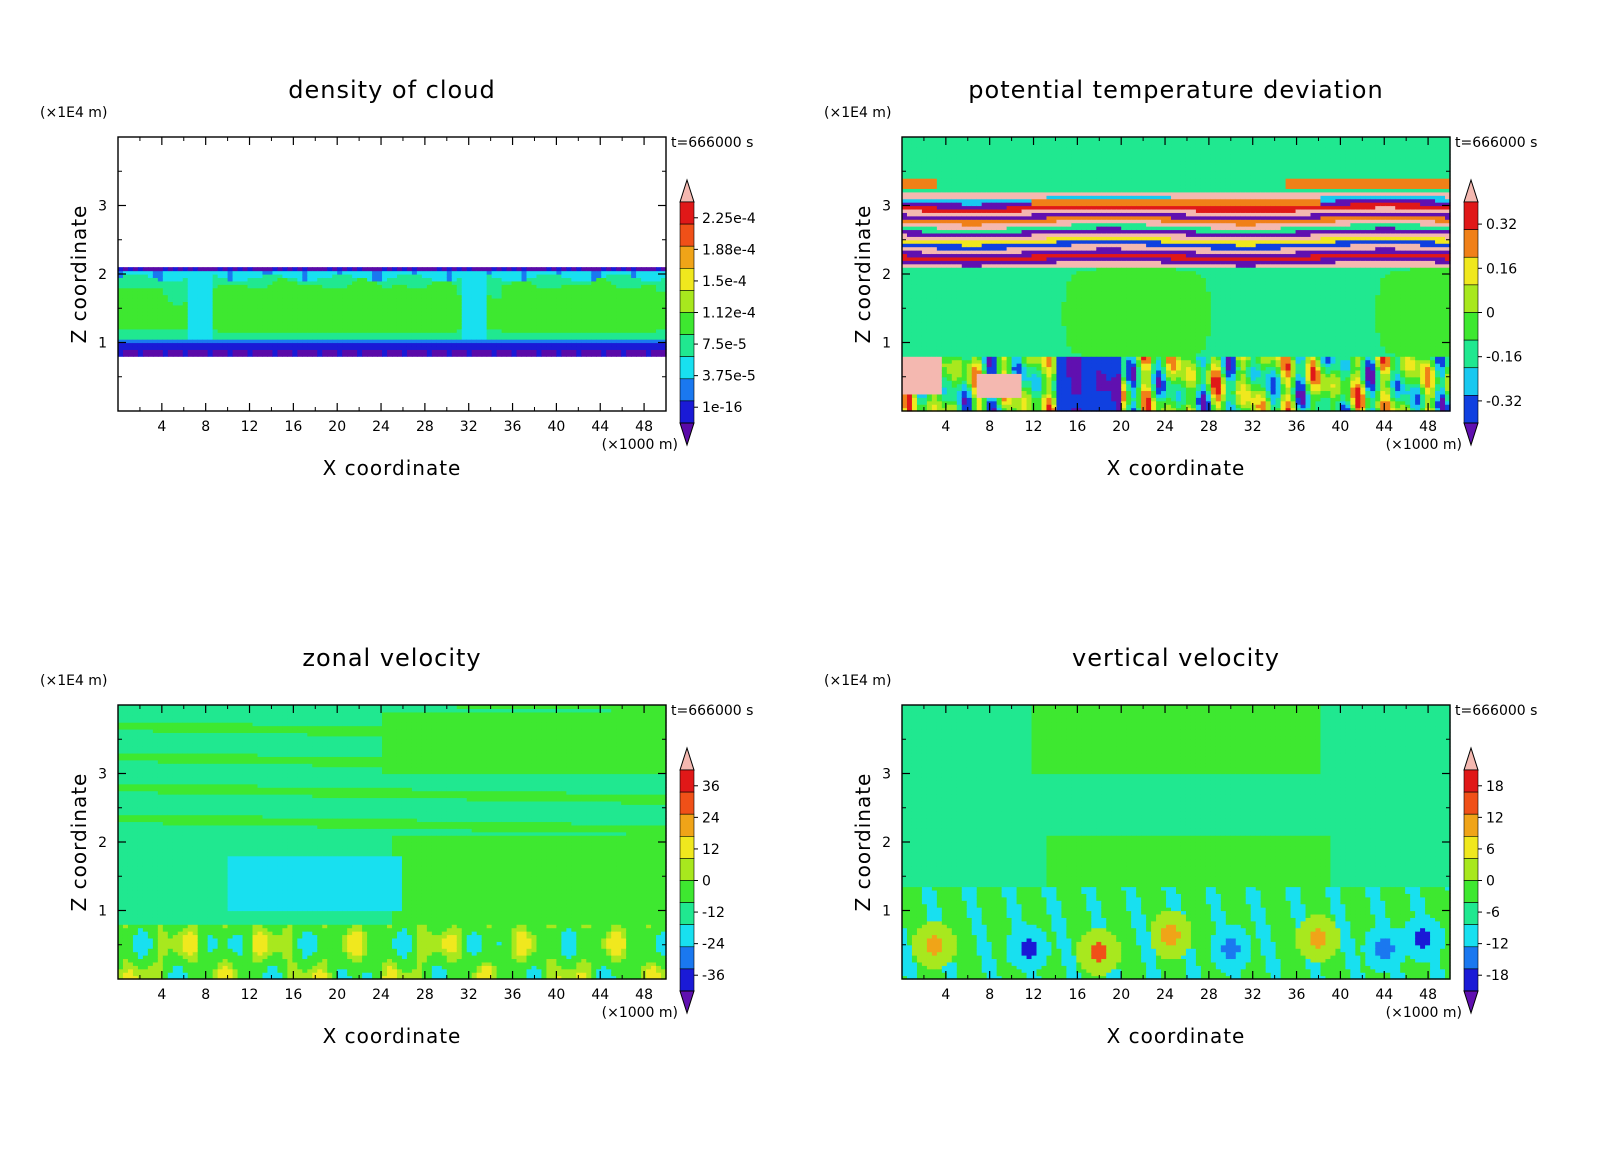  I want to click on x-tick-label: 8, so click(205, 427).